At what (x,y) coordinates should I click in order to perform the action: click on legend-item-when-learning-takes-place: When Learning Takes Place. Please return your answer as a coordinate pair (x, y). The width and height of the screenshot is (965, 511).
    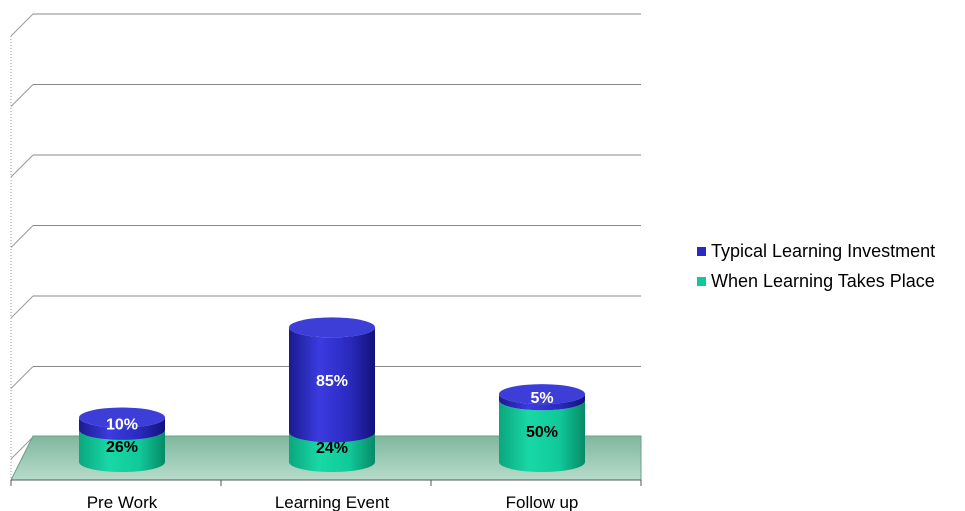
    Looking at the image, I should click on (816, 281).